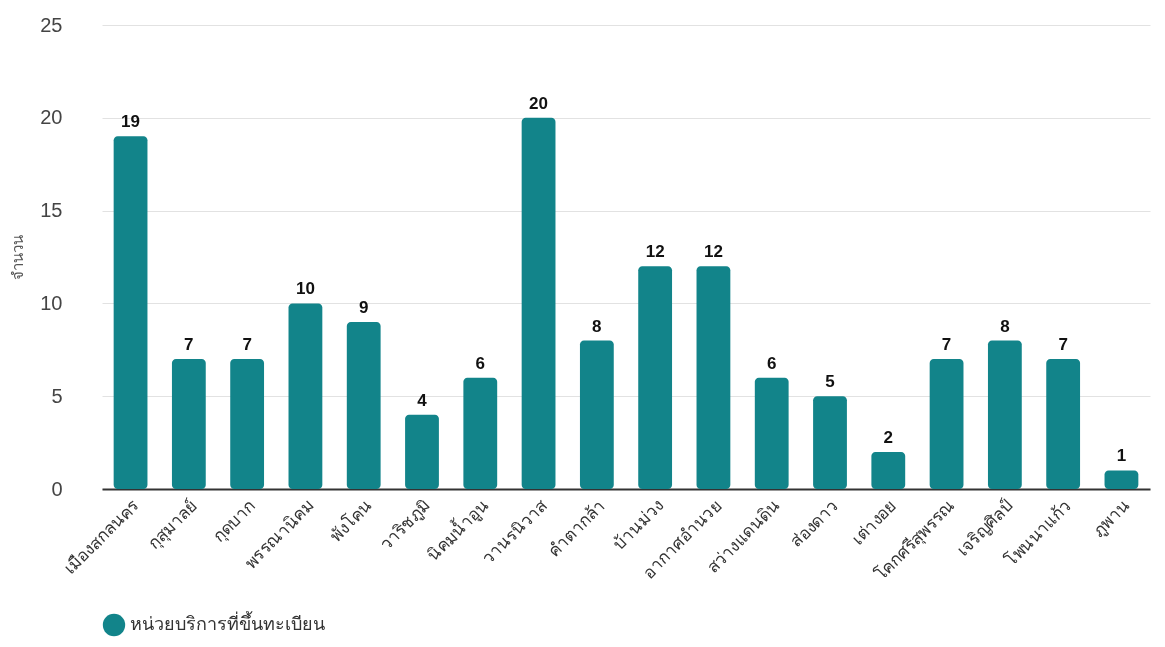 This screenshot has height=647, width=1165. I want to click on legend-label: หน่วยบริการที่ขึ้นทะเบียน, so click(227, 622).